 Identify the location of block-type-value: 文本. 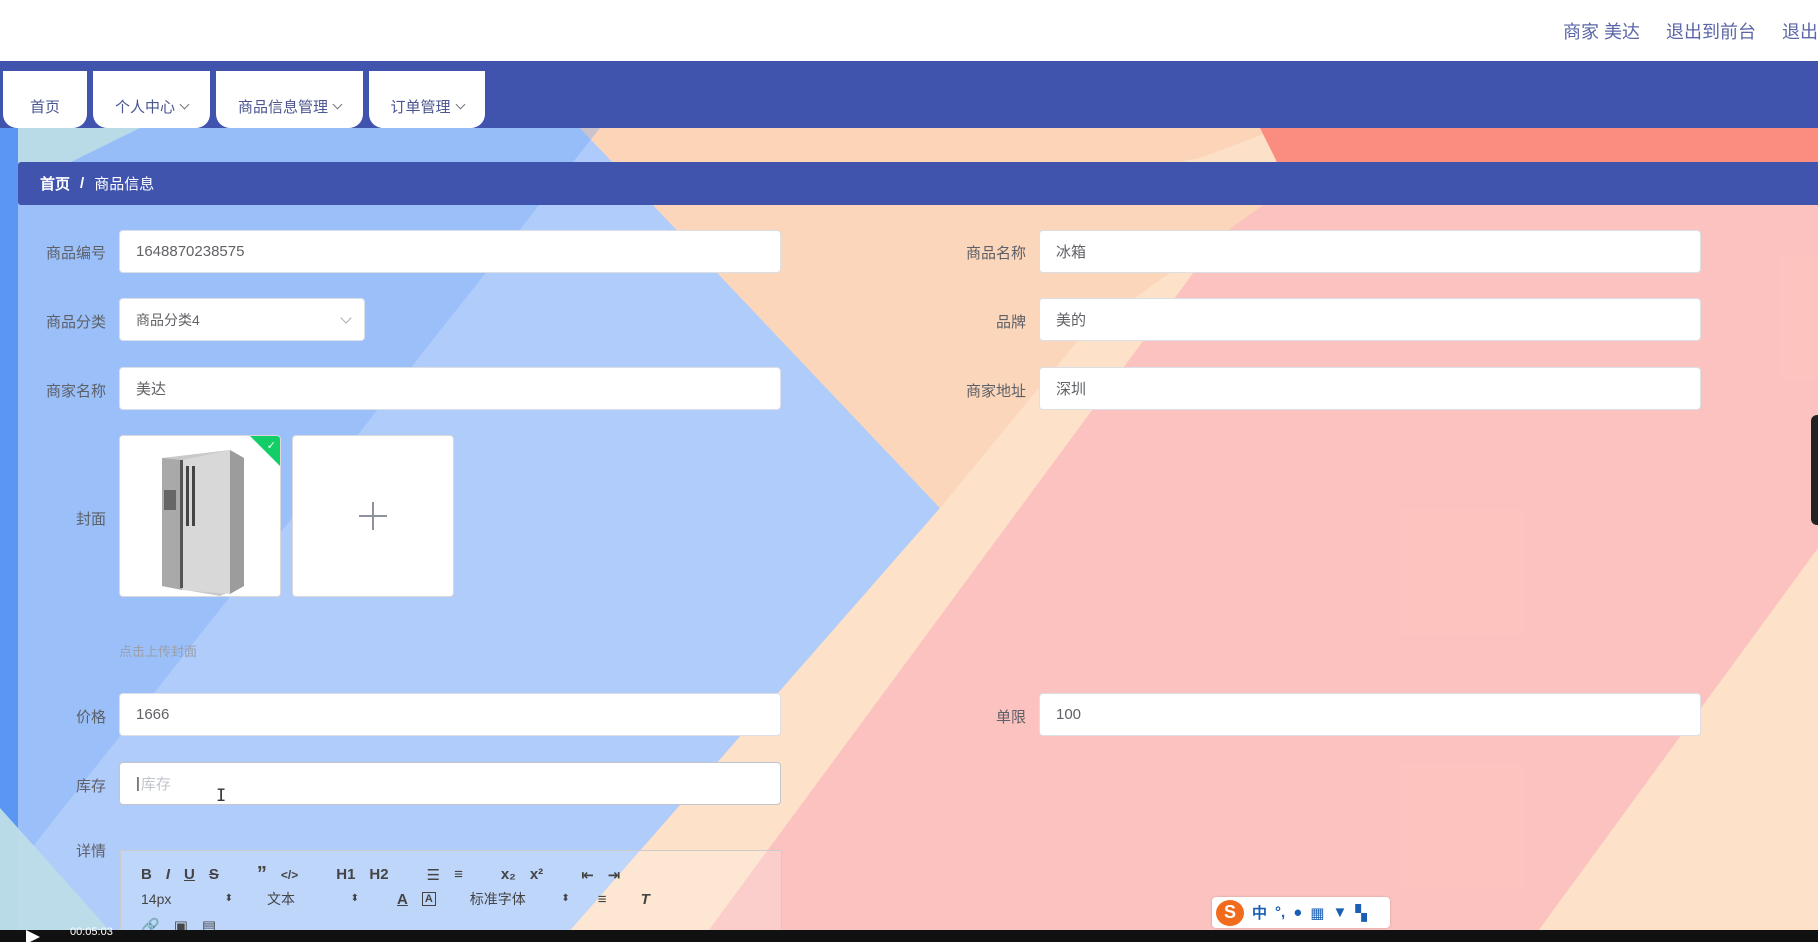
(281, 899).